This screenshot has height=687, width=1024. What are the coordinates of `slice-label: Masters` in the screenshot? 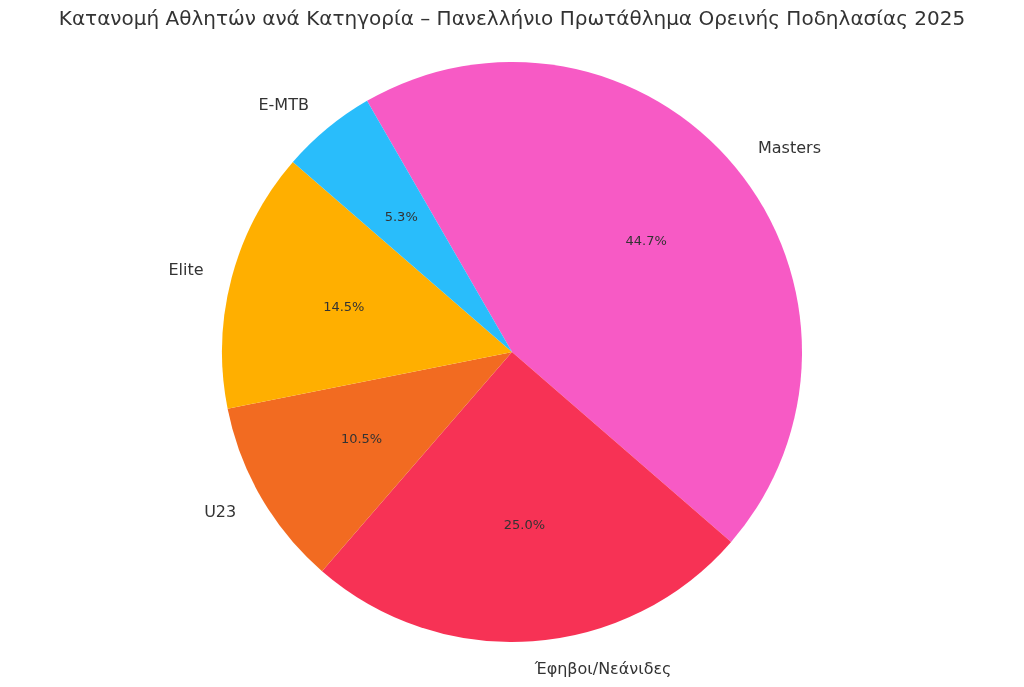 It's located at (789, 148).